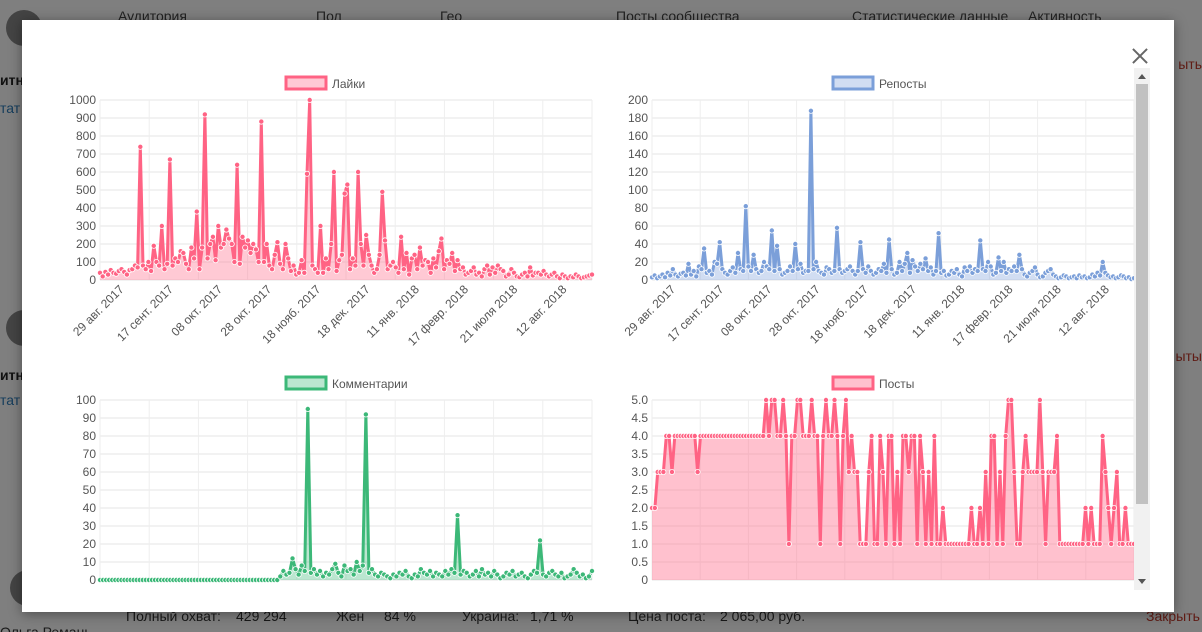  Describe the element at coordinates (86, 226) in the screenshot. I see `y-tick-label: 300` at that location.